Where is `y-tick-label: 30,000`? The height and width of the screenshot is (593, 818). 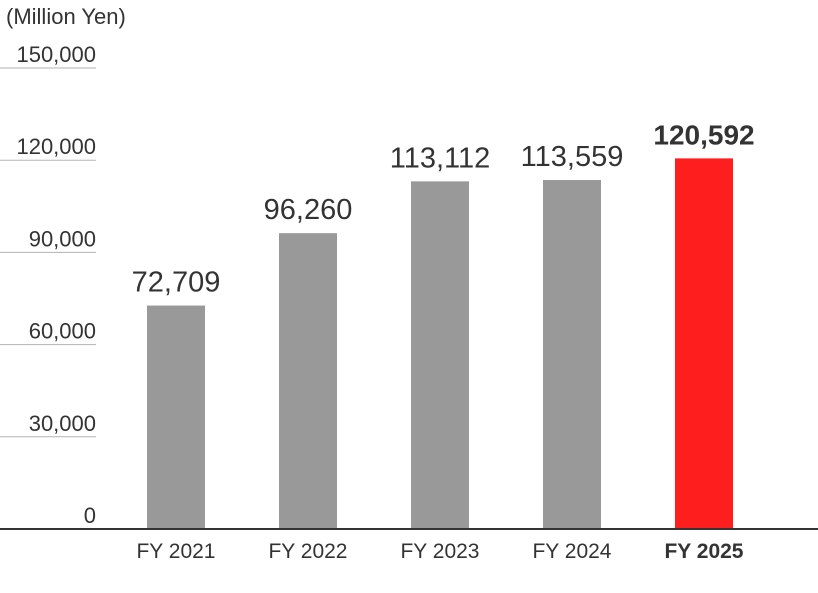 y-tick-label: 30,000 is located at coordinates (62, 423).